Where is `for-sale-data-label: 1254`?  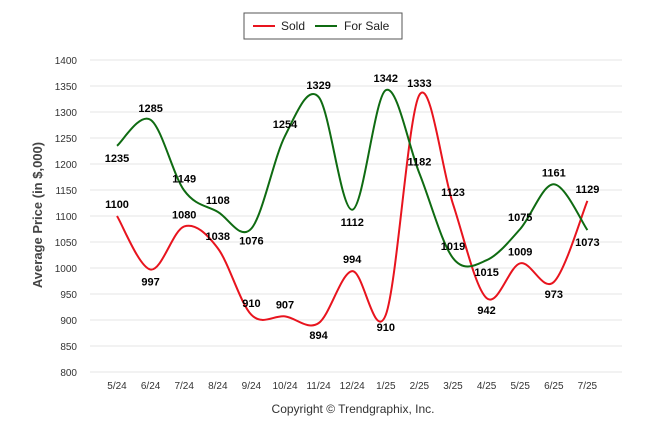
for-sale-data-label: 1254 is located at coordinates (285, 125).